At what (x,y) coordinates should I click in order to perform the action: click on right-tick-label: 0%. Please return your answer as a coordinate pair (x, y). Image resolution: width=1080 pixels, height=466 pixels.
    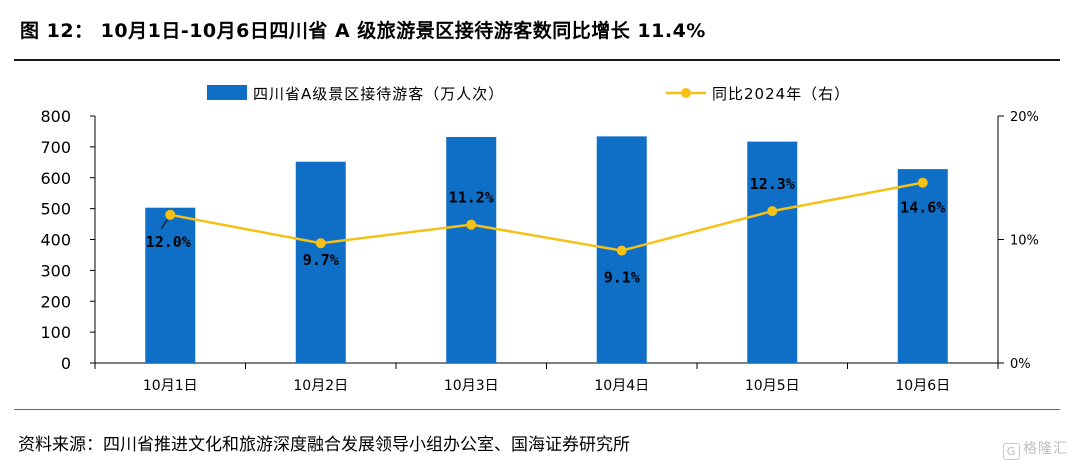
    Looking at the image, I should click on (1020, 364).